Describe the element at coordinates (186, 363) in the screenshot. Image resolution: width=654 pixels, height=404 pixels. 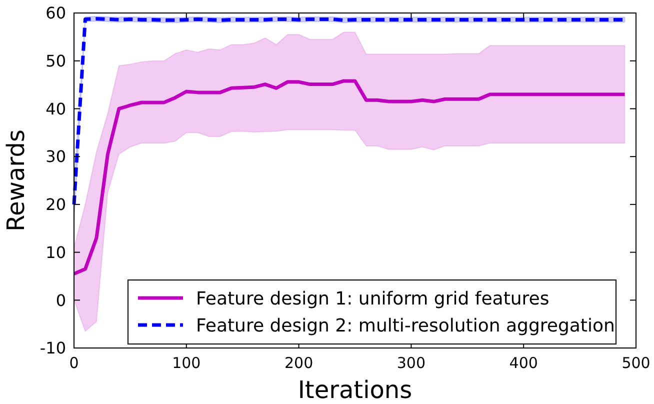
I see `x-tick-label: 100` at that location.